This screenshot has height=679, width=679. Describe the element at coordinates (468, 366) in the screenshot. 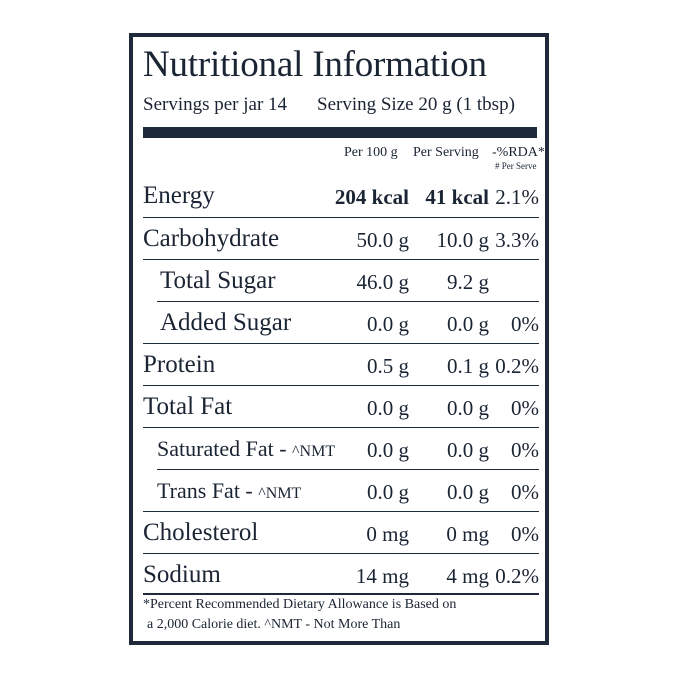

I see `value-per-serving: 0.1 g` at that location.